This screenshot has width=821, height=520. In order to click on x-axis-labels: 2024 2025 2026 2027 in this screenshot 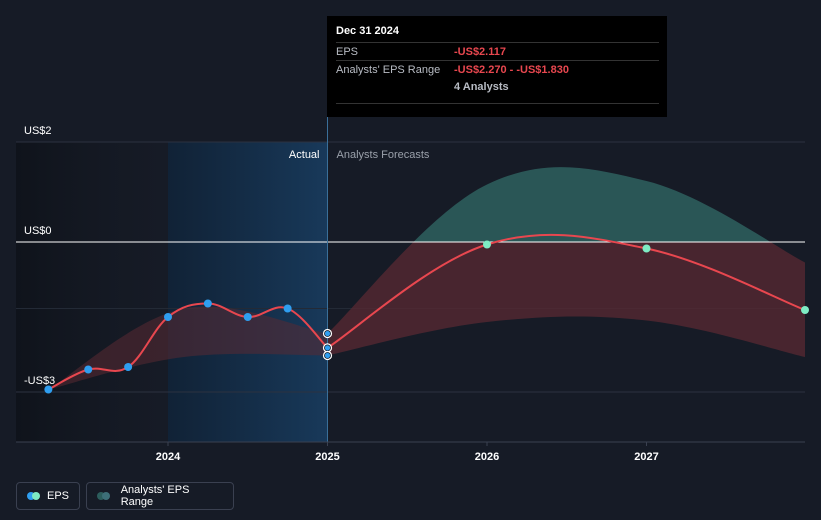, I will do `click(407, 452)`.